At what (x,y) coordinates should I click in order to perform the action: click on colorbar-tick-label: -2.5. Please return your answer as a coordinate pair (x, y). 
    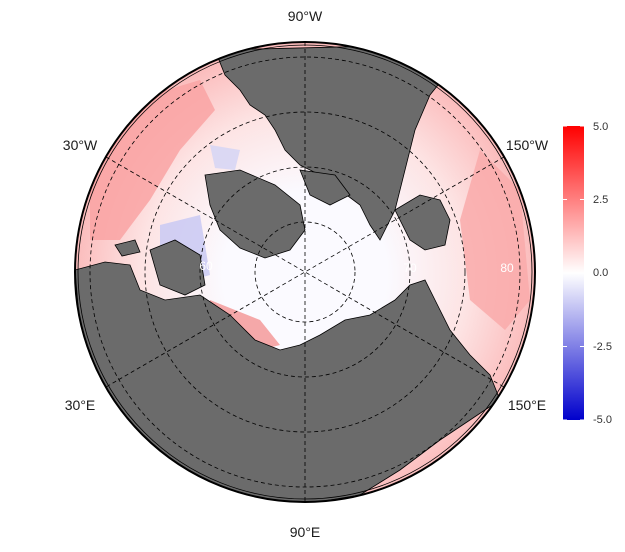
    Looking at the image, I should click on (602, 347).